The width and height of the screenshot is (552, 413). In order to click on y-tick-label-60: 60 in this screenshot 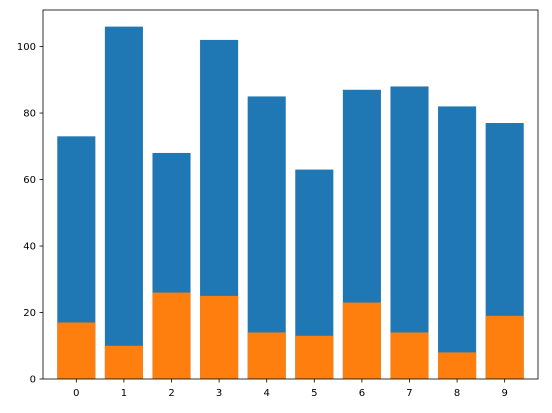, I will do `click(29, 180)`.